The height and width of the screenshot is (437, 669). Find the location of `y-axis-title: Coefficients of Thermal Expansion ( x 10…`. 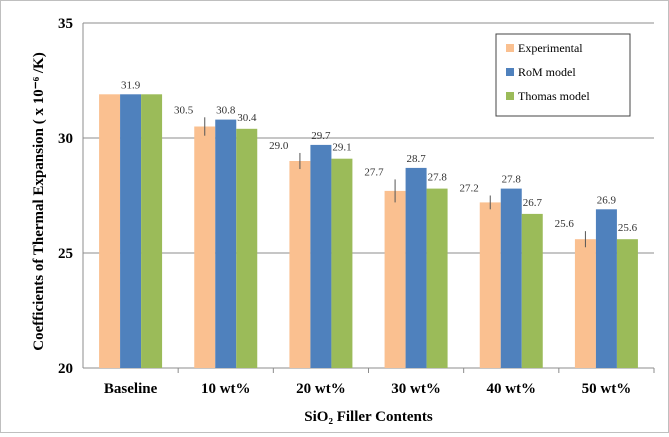

y-axis-title: Coefficients of Thermal Expansion ( x 10… is located at coordinates (39, 201).